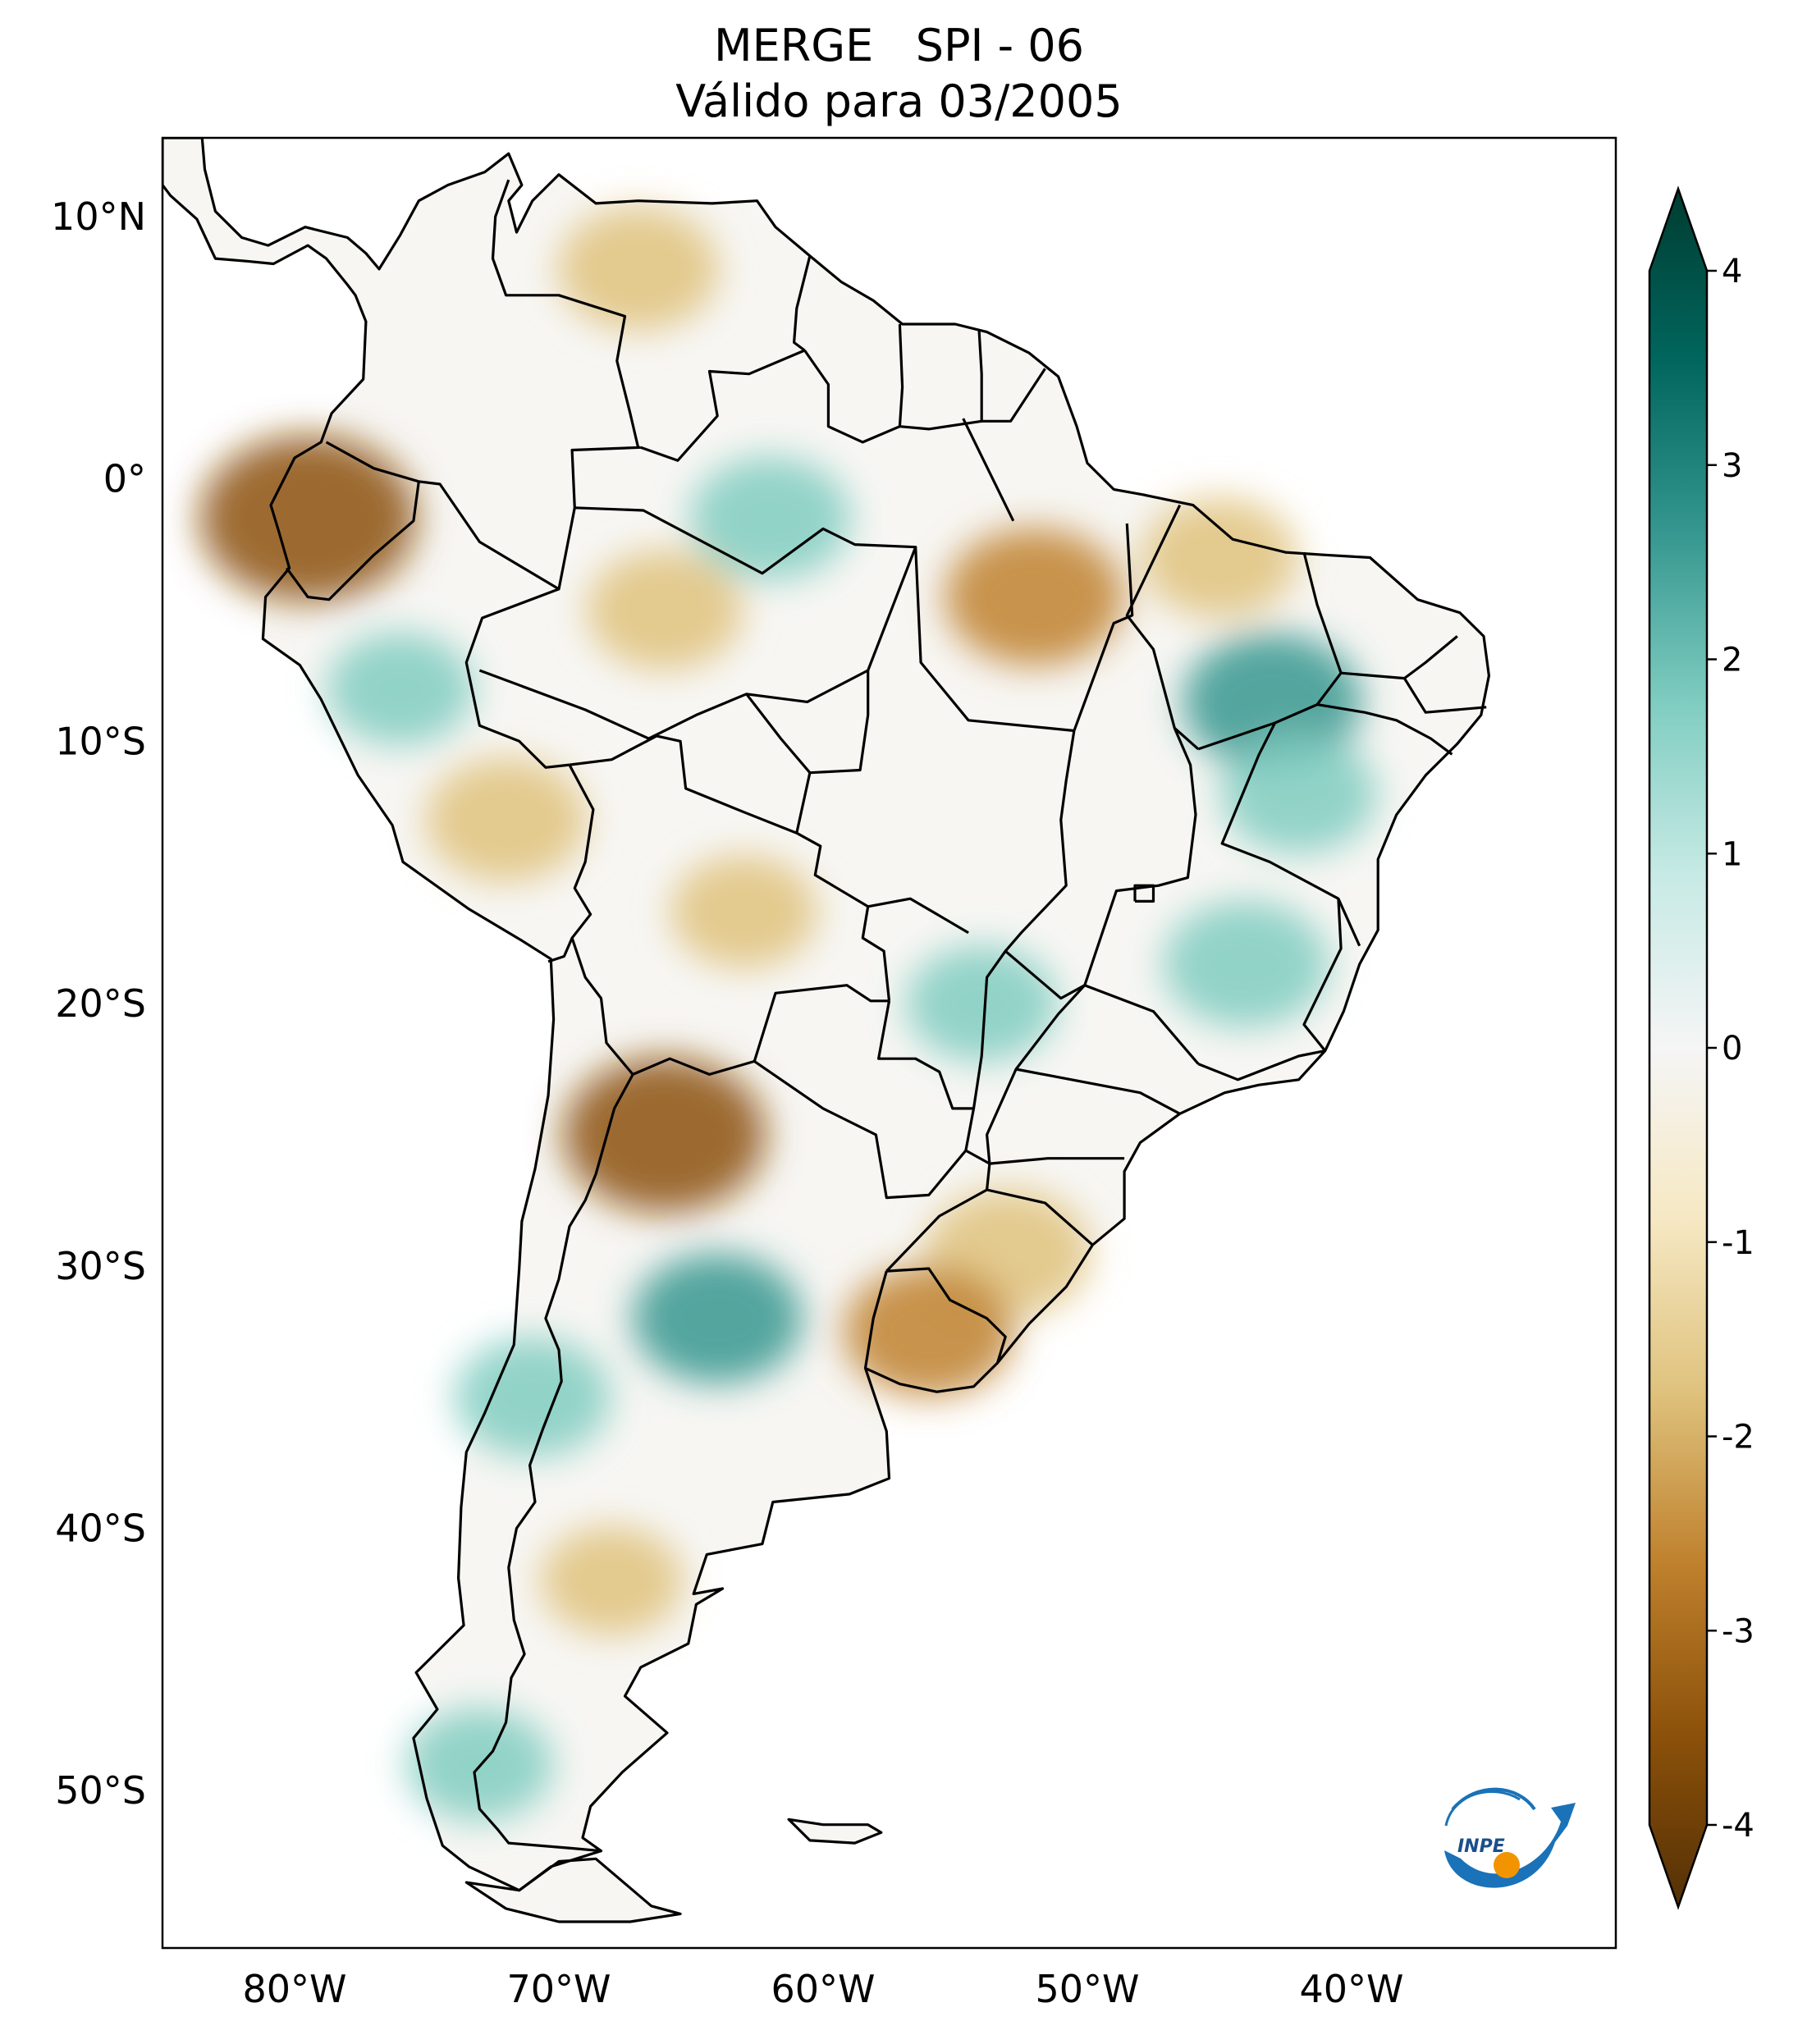 This screenshot has height=2044, width=1798. I want to click on latitude-tick-label: 50°S, so click(100, 1790).